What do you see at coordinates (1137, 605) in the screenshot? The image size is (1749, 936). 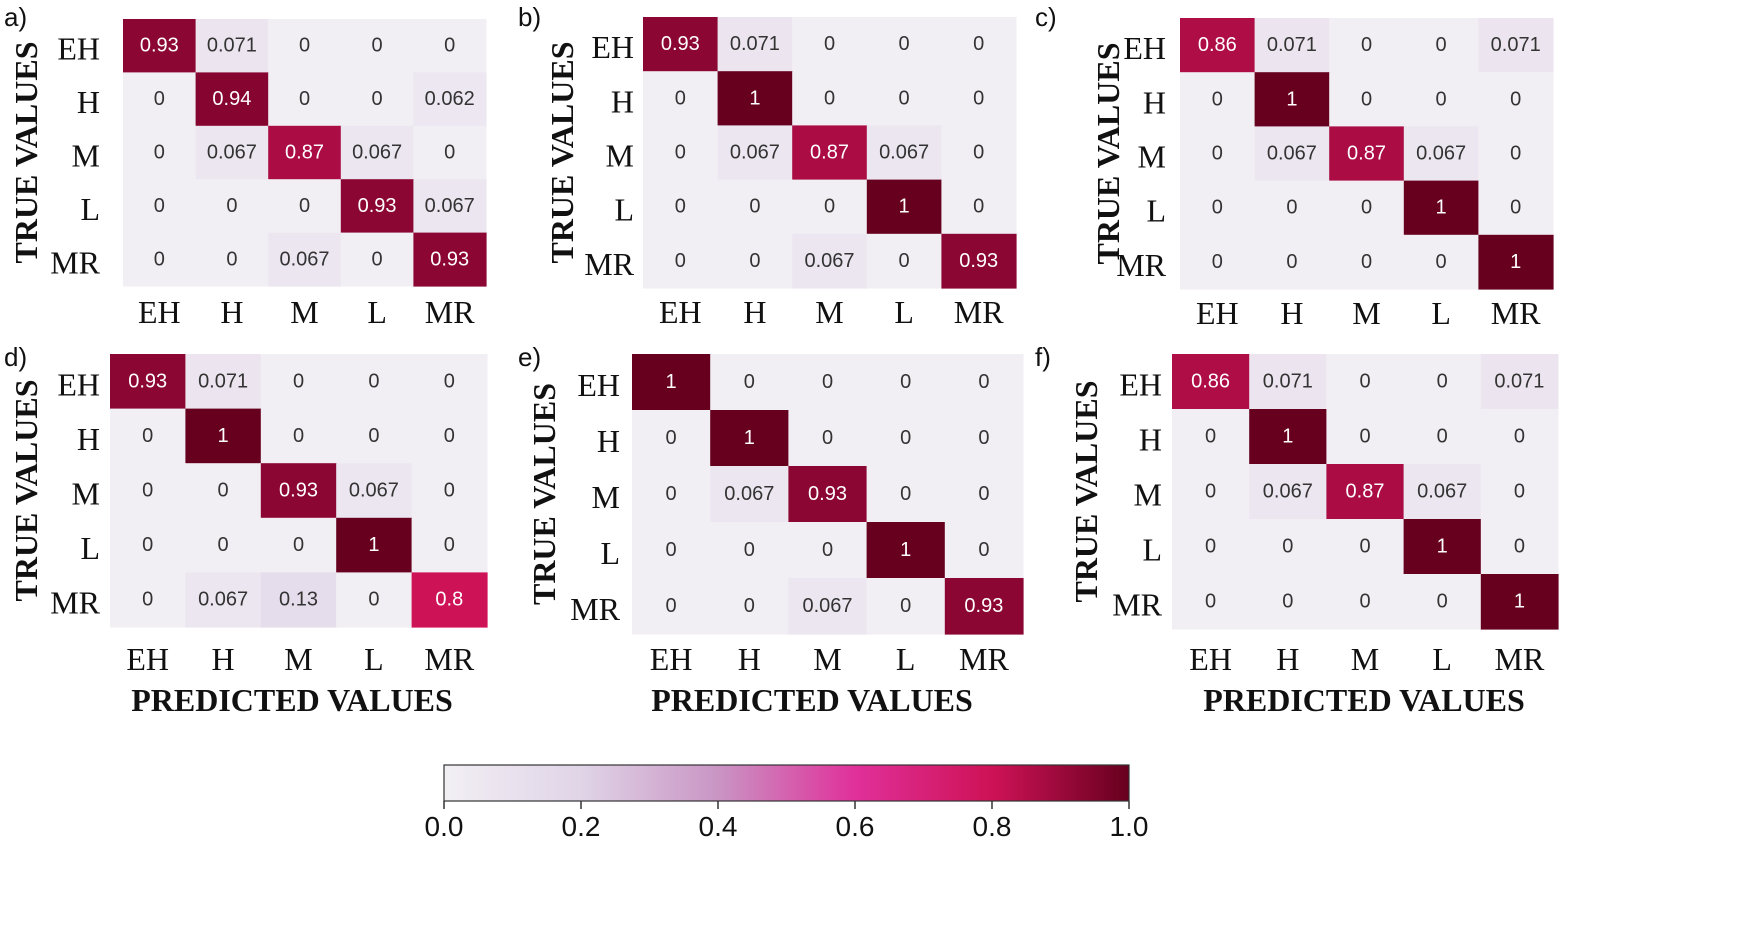 I see `row-tick-label: MR` at bounding box center [1137, 605].